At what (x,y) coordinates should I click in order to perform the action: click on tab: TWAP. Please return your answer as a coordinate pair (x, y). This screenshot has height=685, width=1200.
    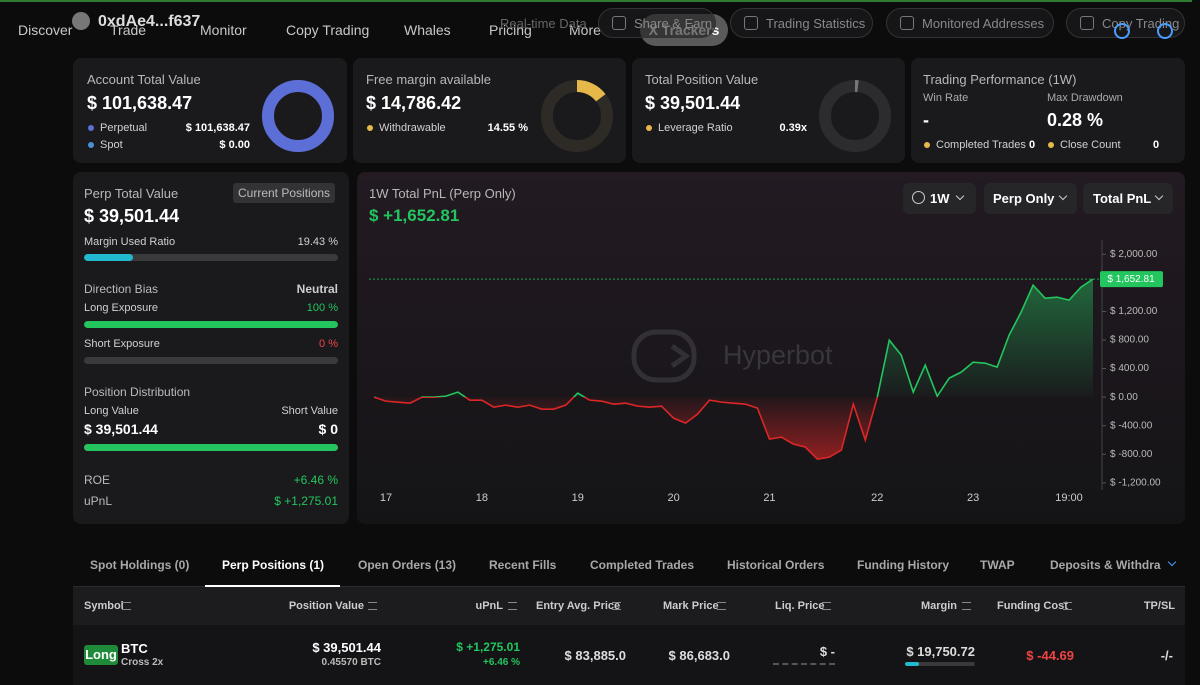
    Looking at the image, I should click on (997, 565).